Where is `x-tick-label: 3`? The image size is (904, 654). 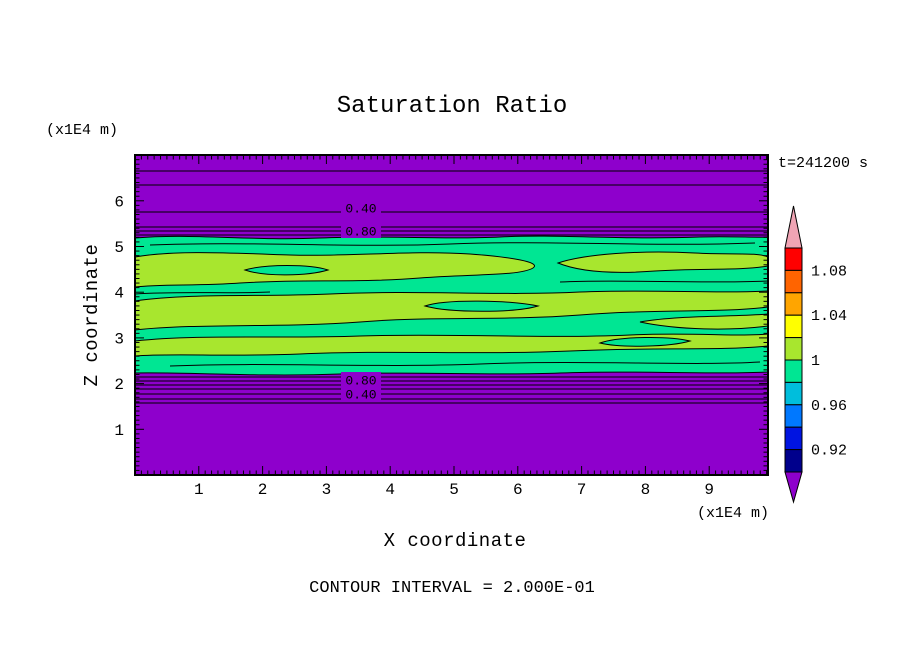 x-tick-label: 3 is located at coordinates (327, 490).